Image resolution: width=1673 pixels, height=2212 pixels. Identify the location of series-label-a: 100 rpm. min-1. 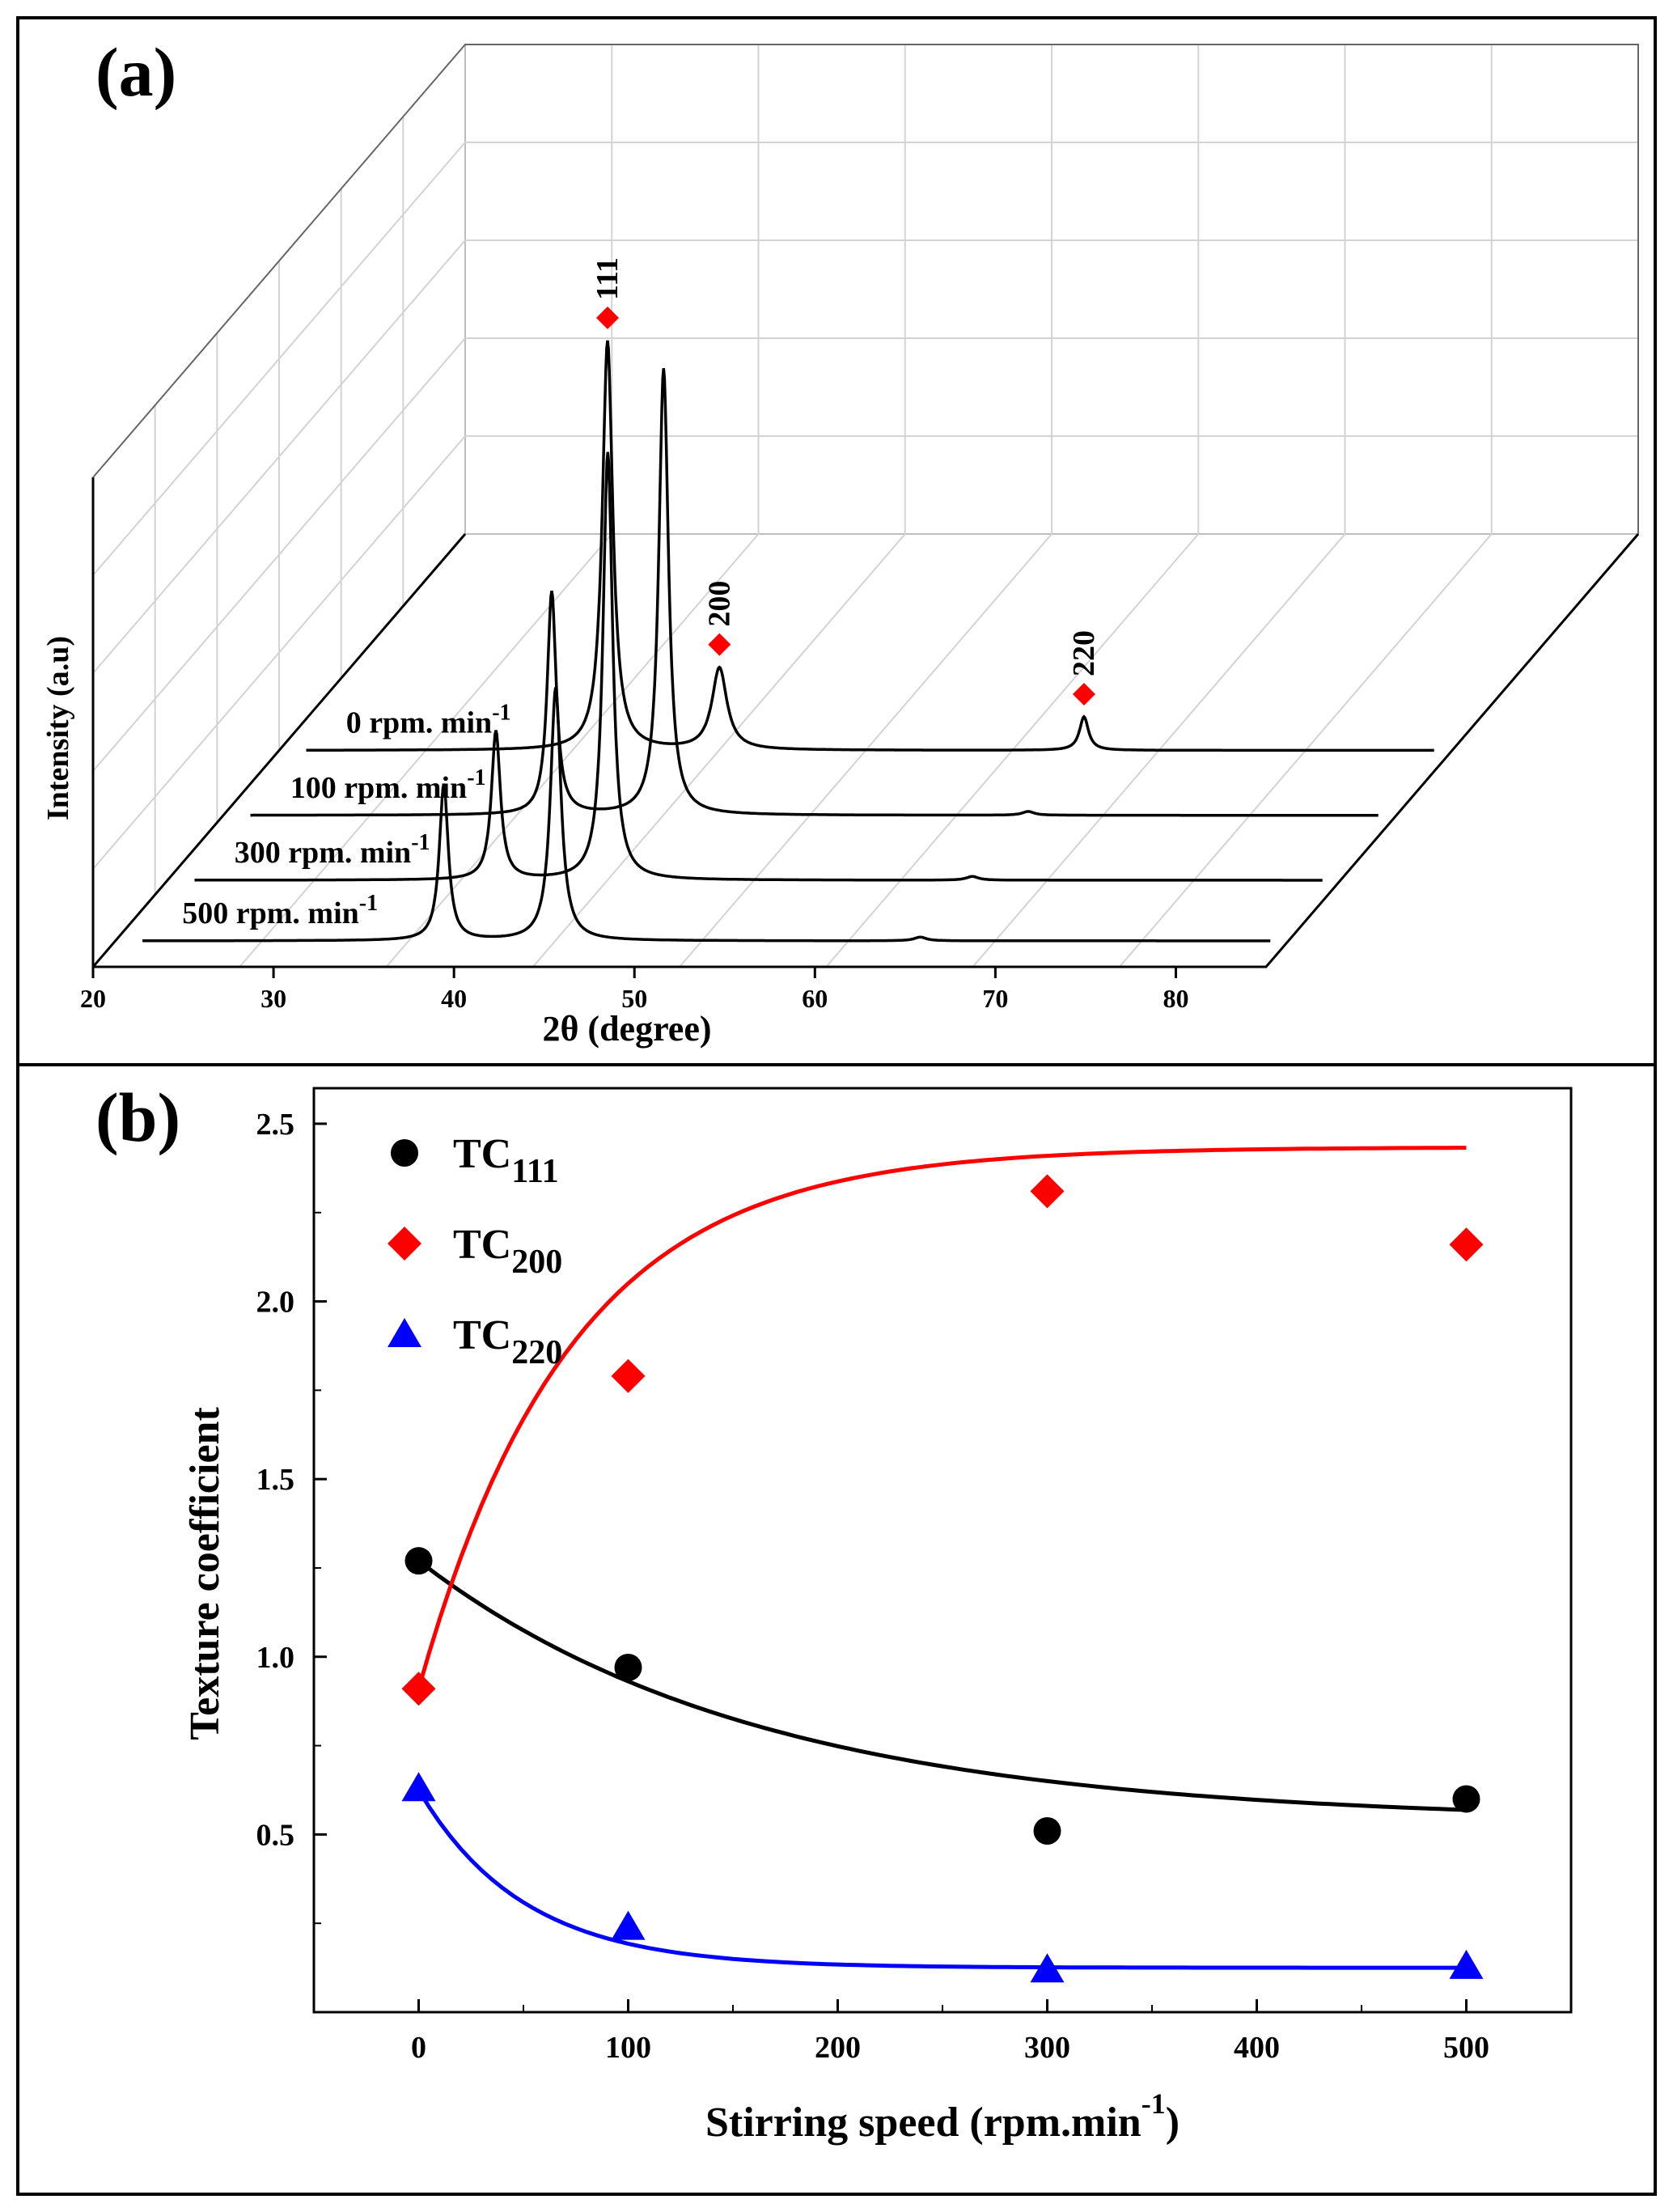
(388, 785).